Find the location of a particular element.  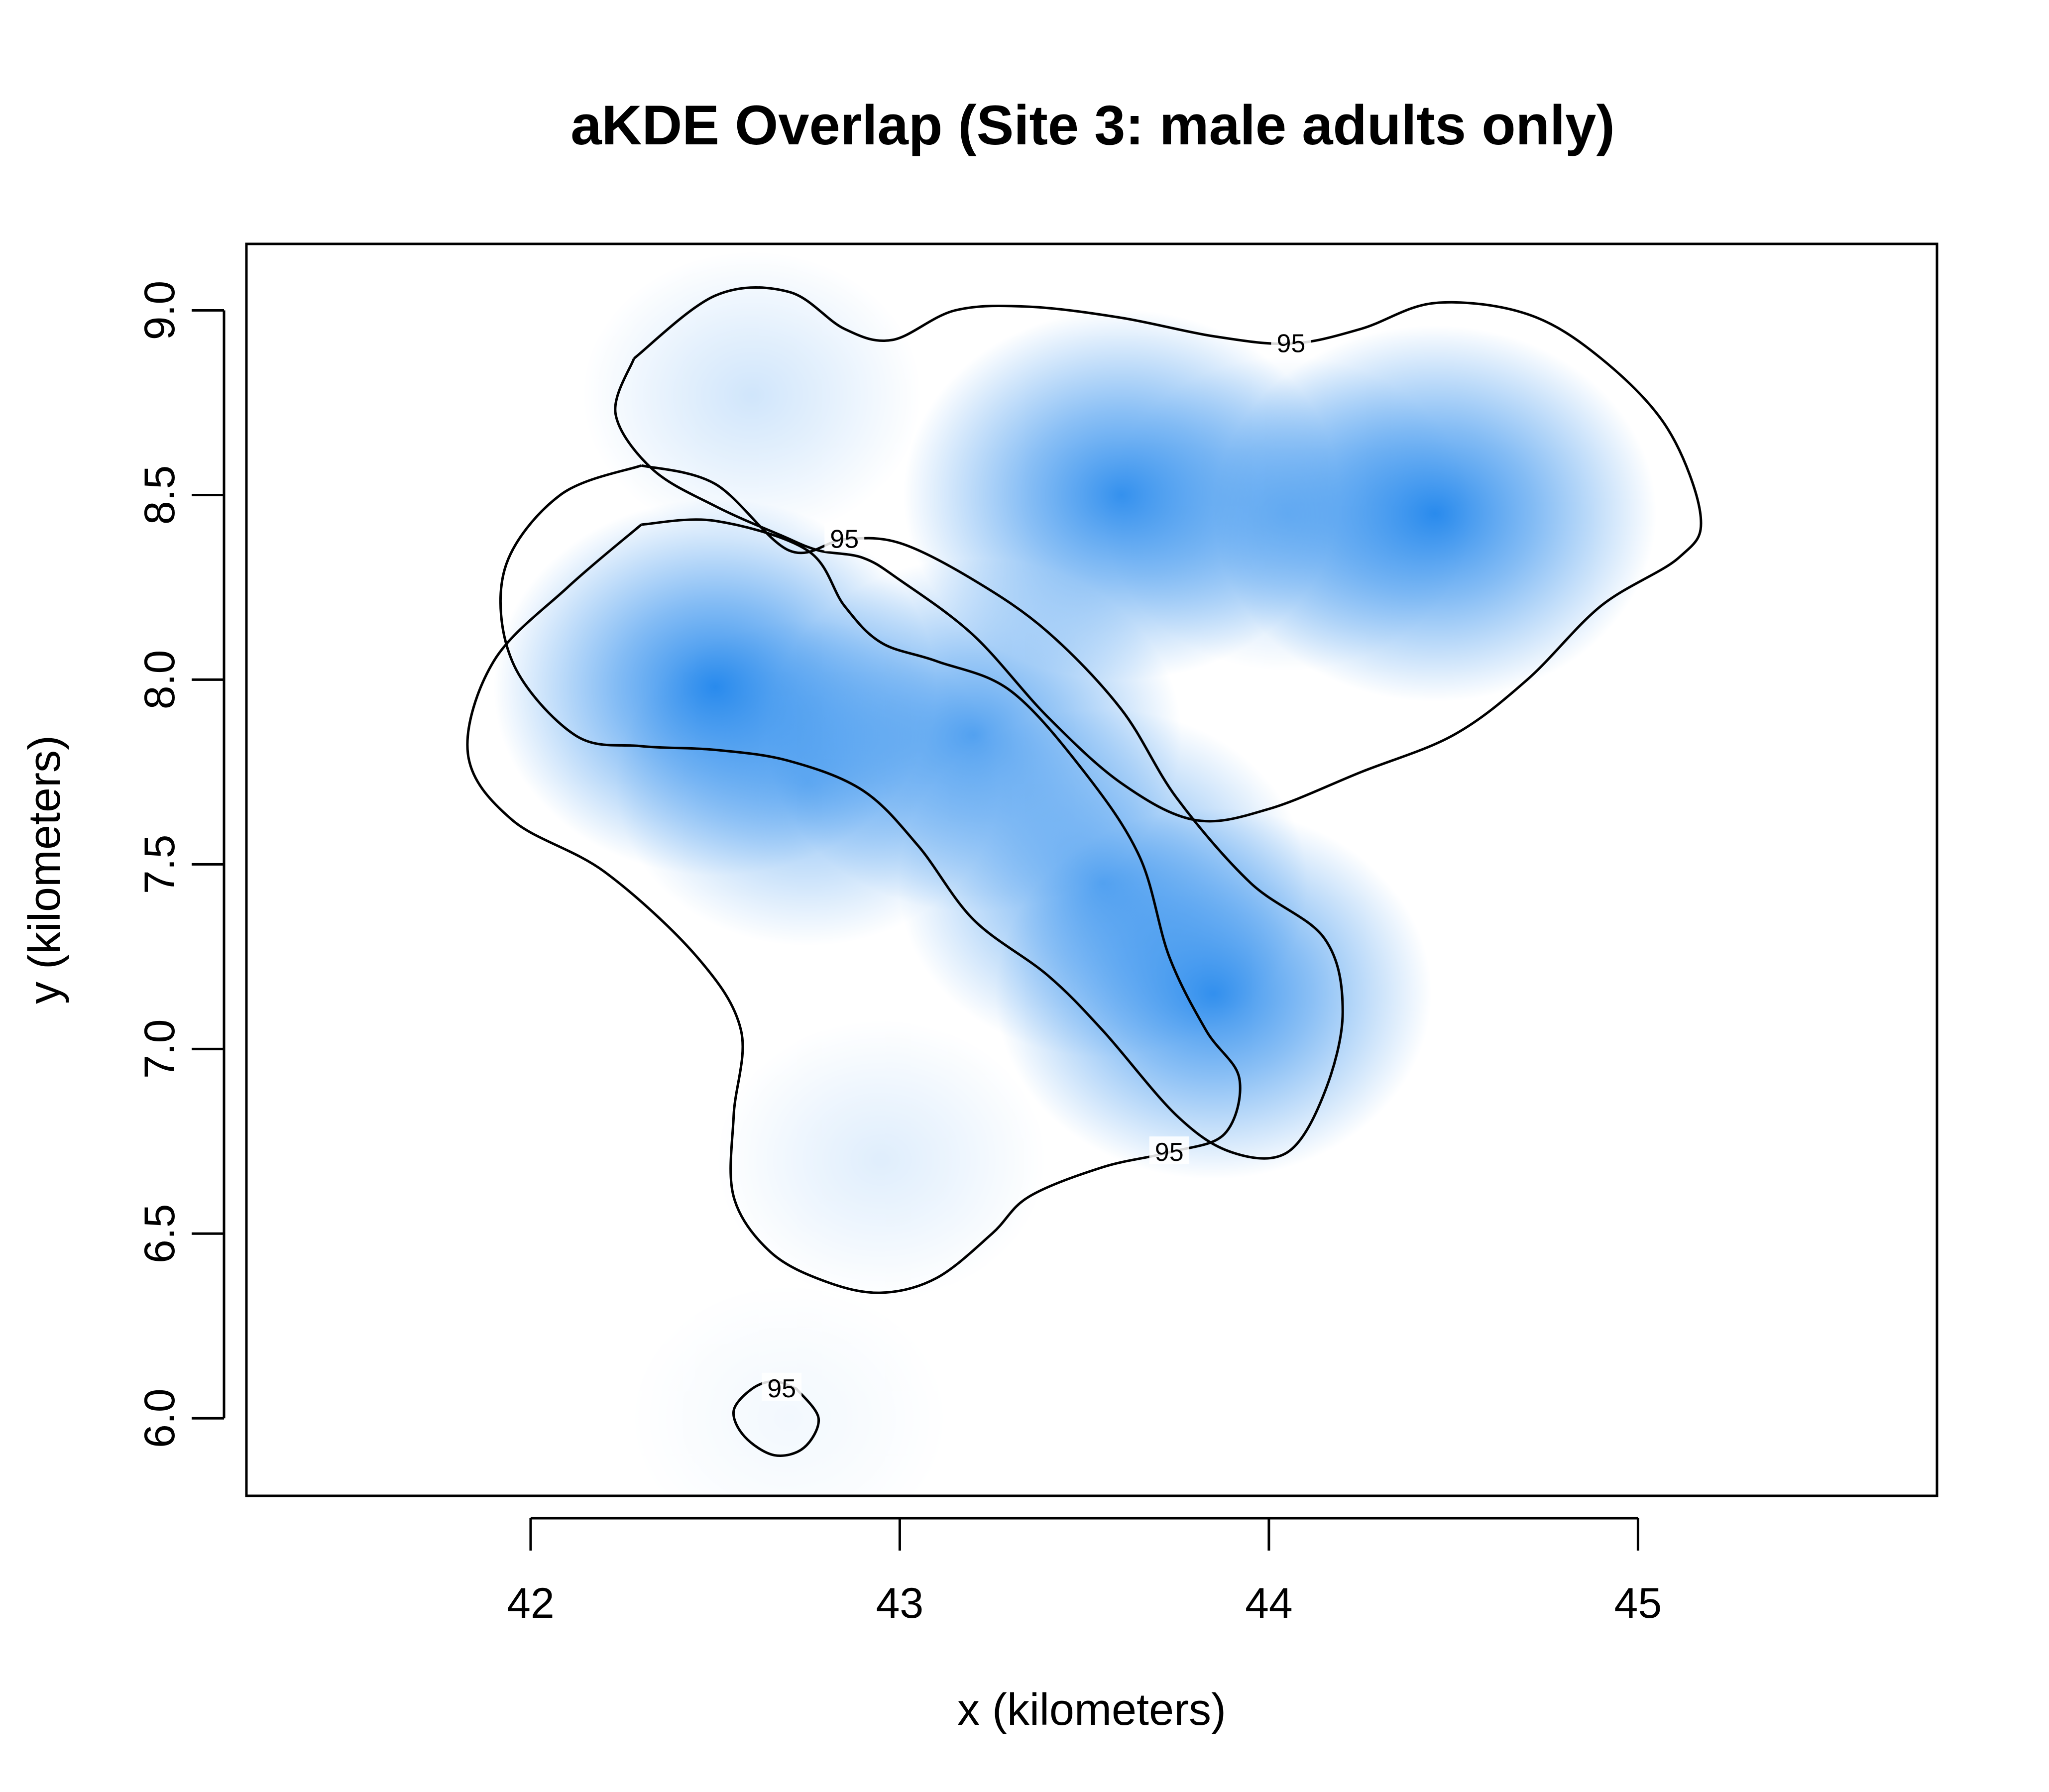

y-tick-label: 8.5 is located at coordinates (160, 495).